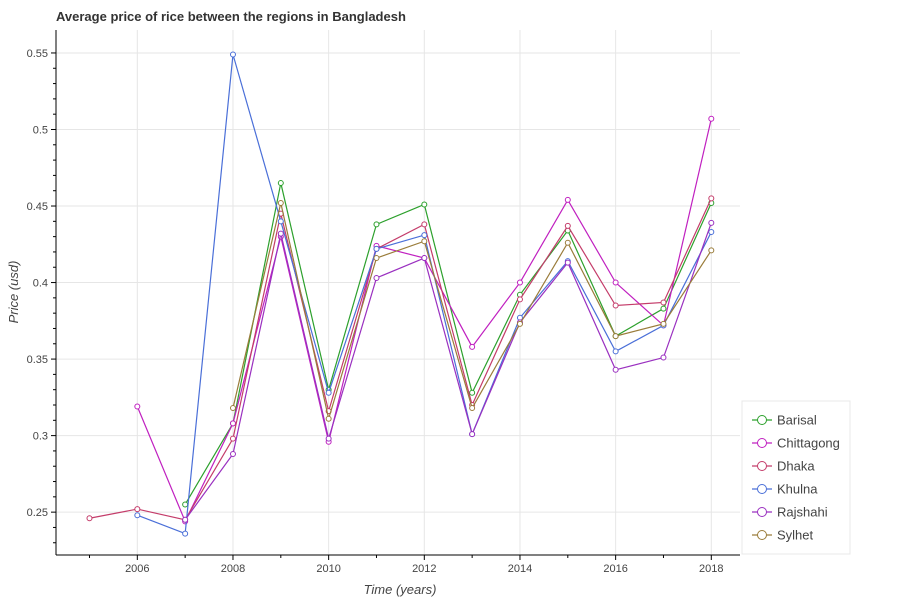 Image resolution: width=900 pixels, height=600 pixels. I want to click on legend-item-chittagong: Chittagong, so click(796, 443).